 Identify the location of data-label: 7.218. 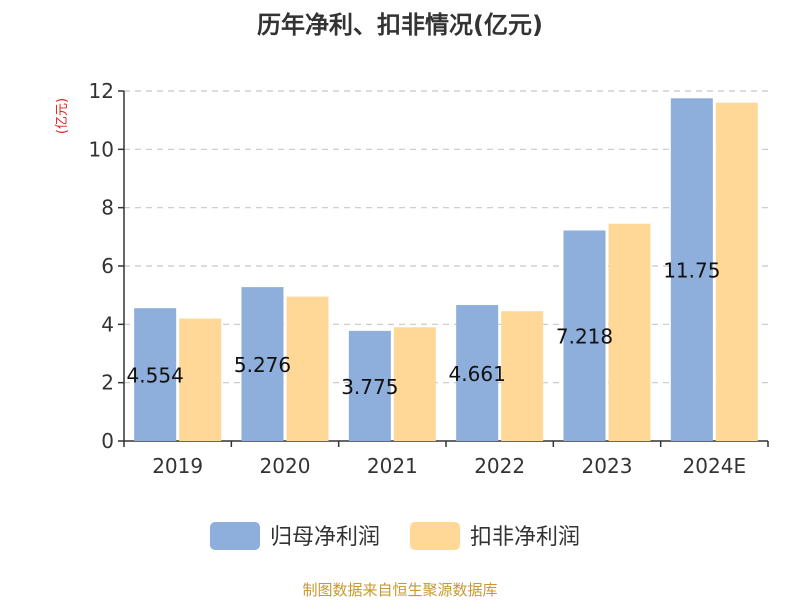
(584, 337).